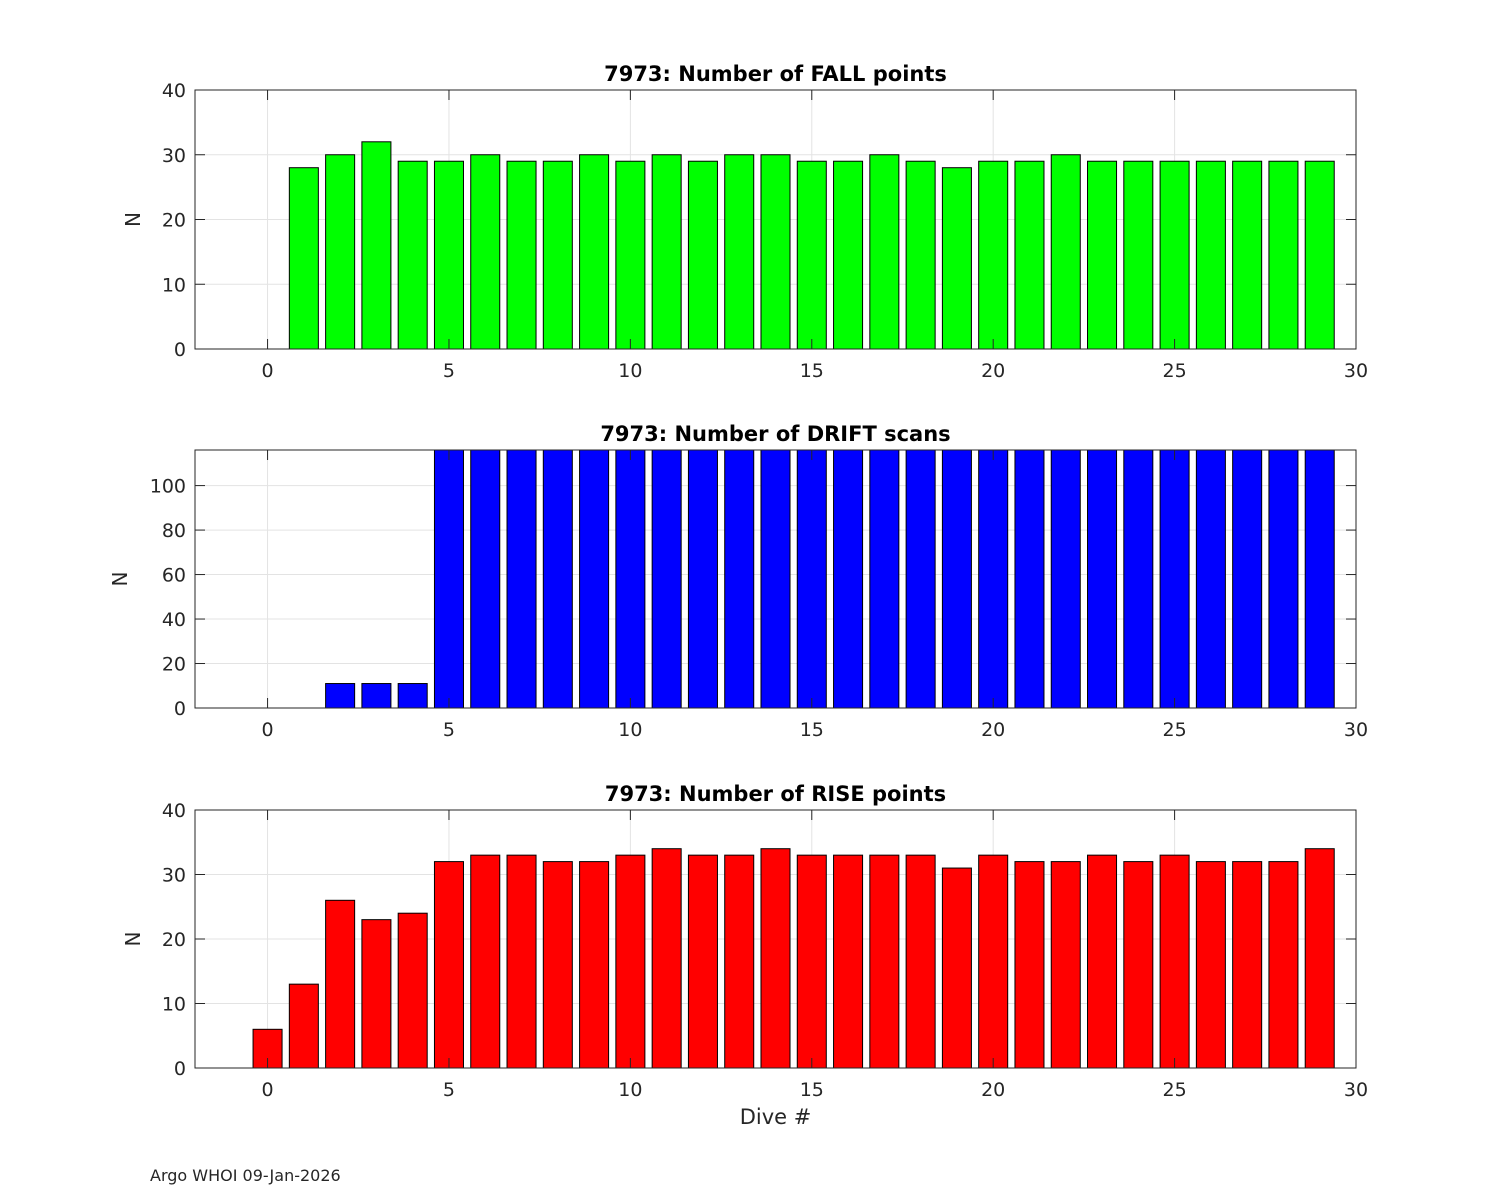 This screenshot has width=1500, height=1200. Describe the element at coordinates (1175, 730) in the screenshot. I see `drift-xtick-label: 25` at that location.